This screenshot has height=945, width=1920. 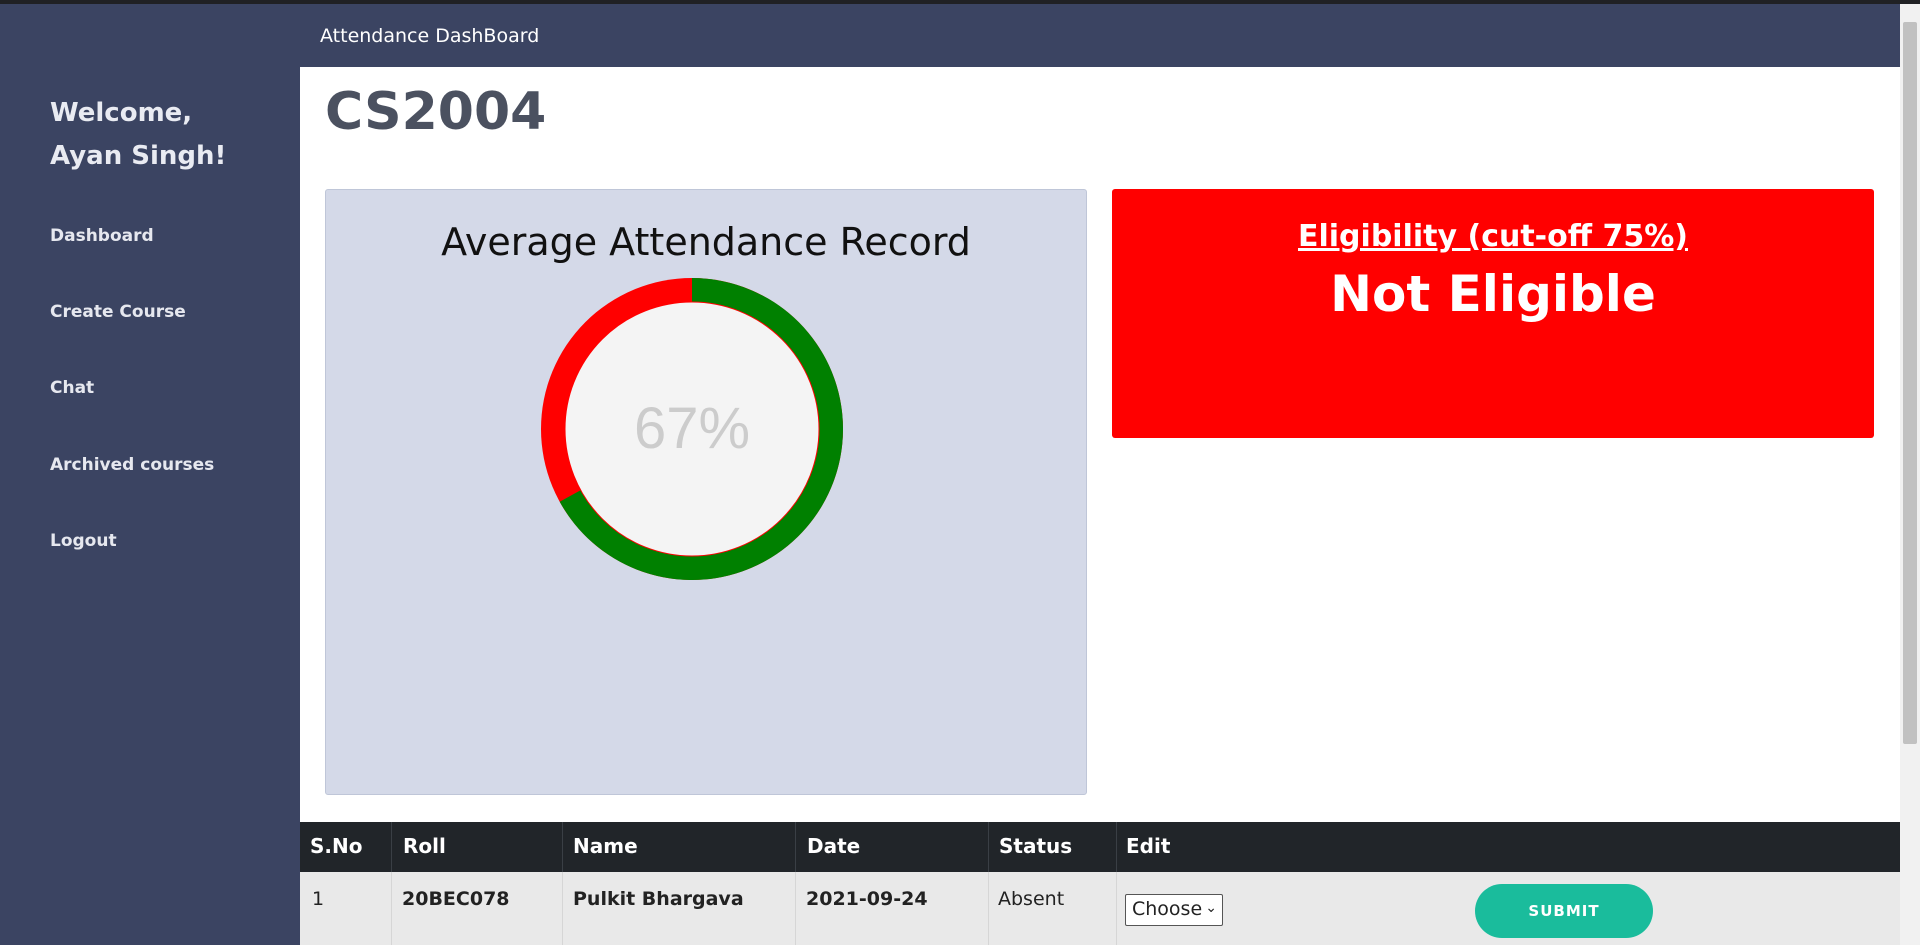 What do you see at coordinates (102, 236) in the screenshot?
I see `sidebar-item-dashboard: Dashboard` at bounding box center [102, 236].